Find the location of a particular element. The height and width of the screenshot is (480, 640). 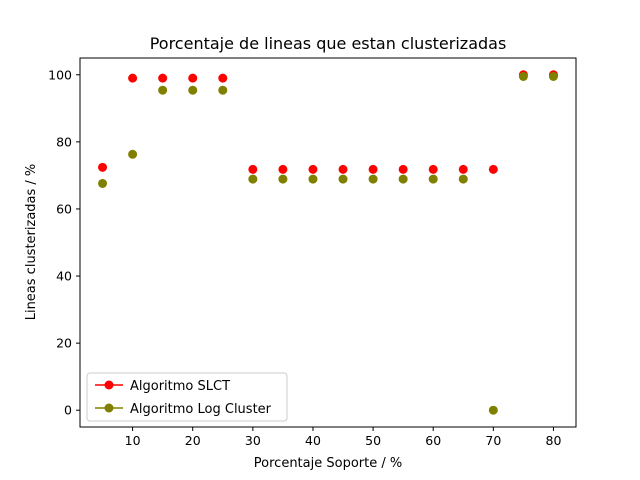

legend-marker-logcluster is located at coordinates (109, 408).